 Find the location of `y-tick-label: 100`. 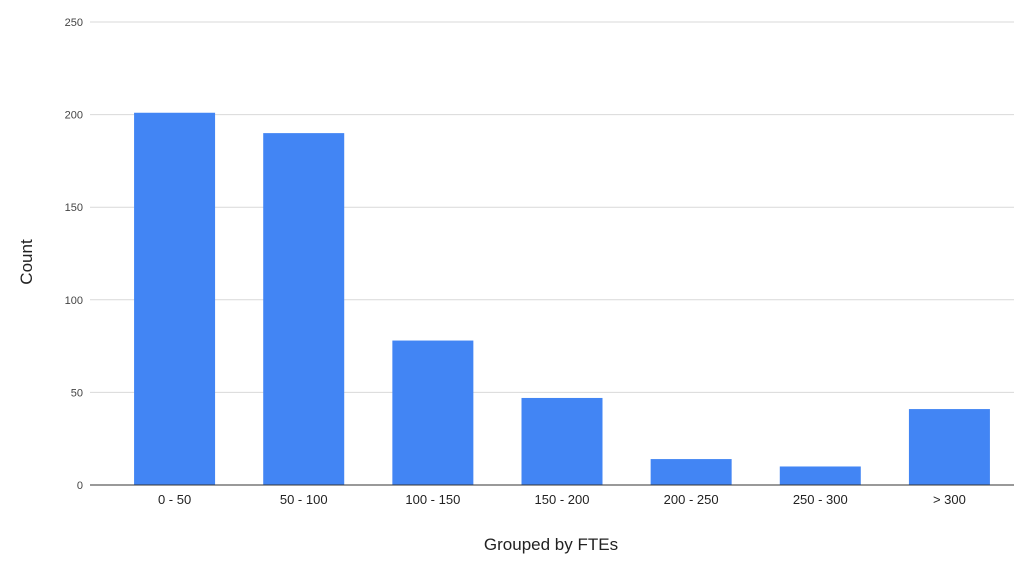

y-tick-label: 100 is located at coordinates (74, 301).